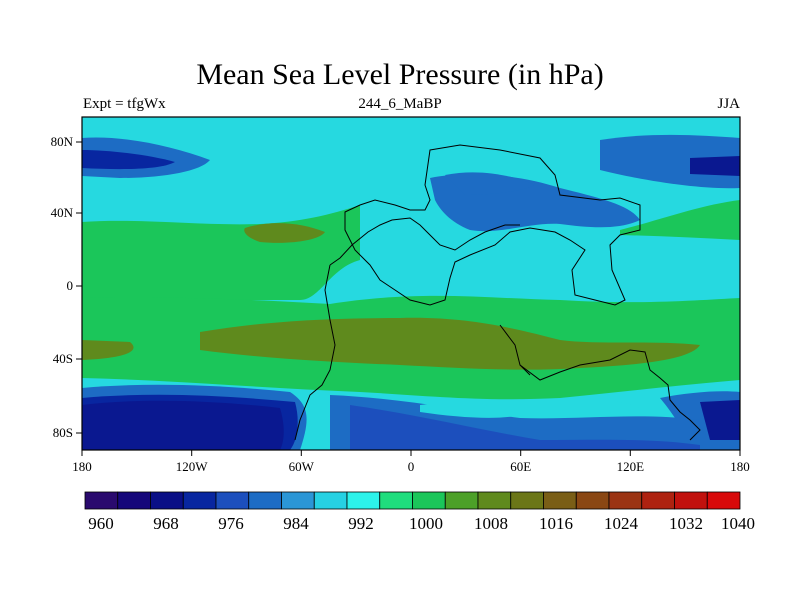 Image resolution: width=800 pixels, height=600 pixels. Describe the element at coordinates (600, 405) in the screenshot. I see `field-cyan-patch-south-east` at that location.